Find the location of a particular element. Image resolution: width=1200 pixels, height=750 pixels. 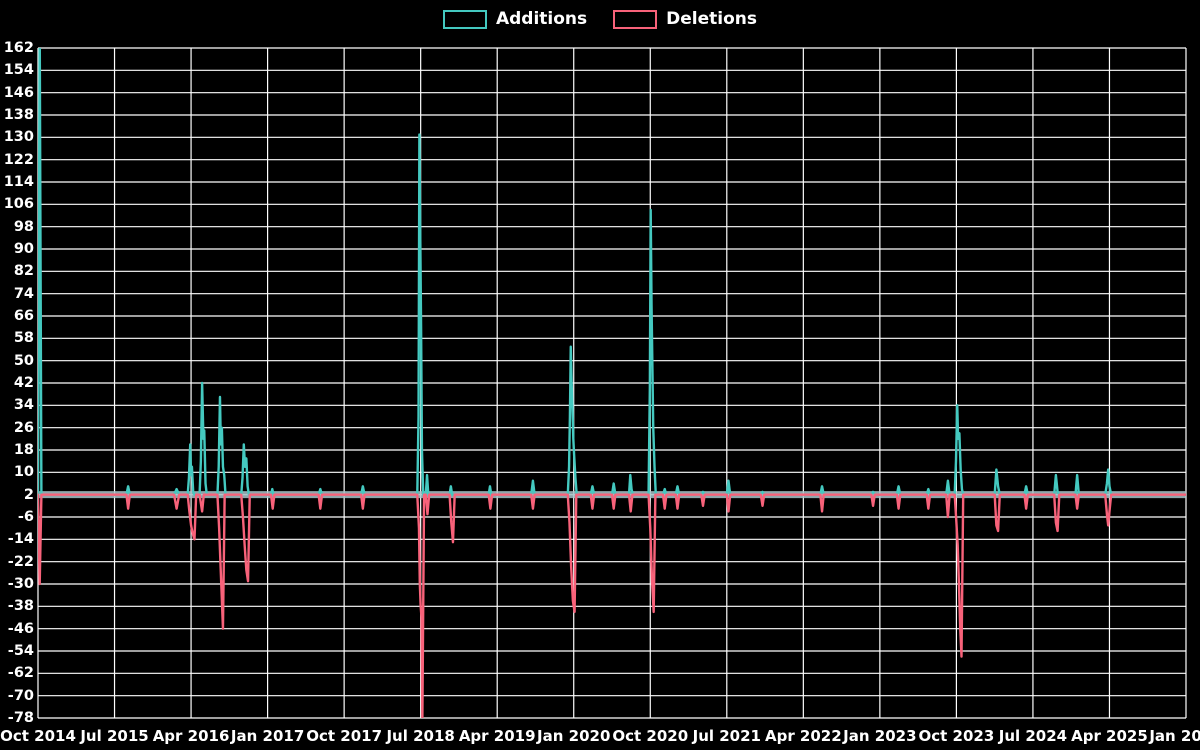

y-tick-label: 66 is located at coordinates (23, 315).